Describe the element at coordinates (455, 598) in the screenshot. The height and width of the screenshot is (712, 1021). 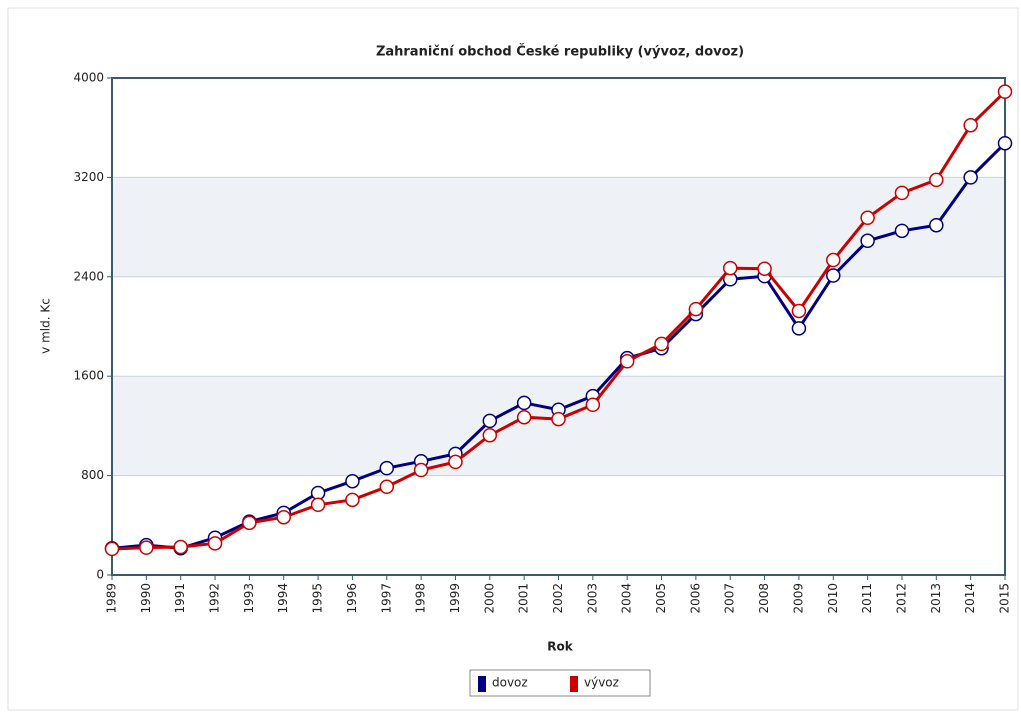
I see `x-tick-label: 1999` at that location.